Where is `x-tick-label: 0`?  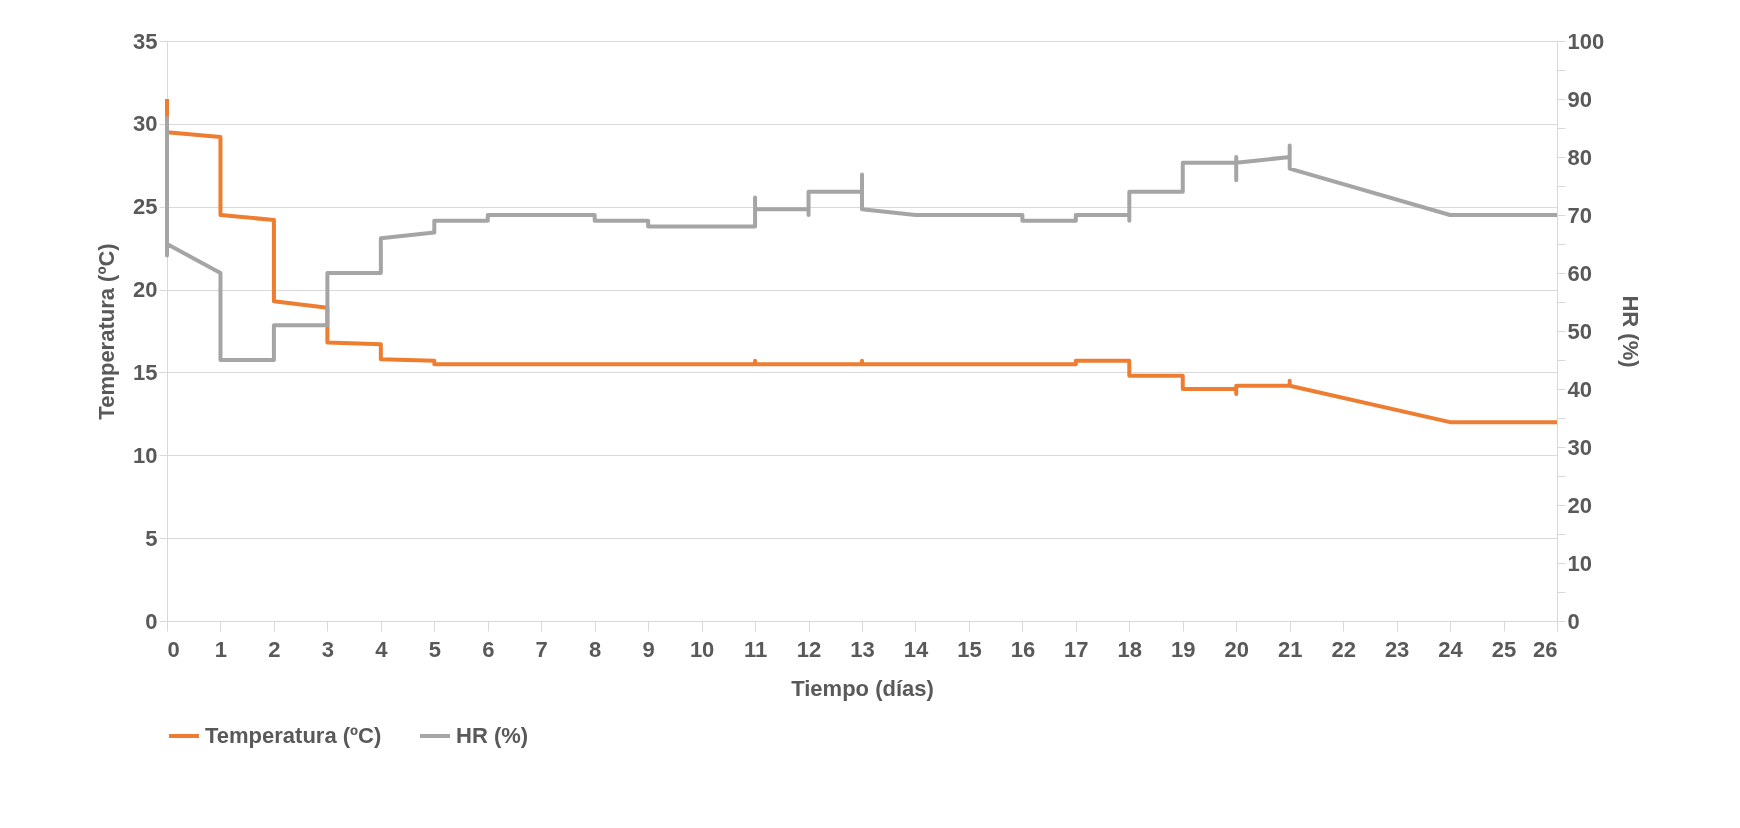
x-tick-label: 0 is located at coordinates (173, 649).